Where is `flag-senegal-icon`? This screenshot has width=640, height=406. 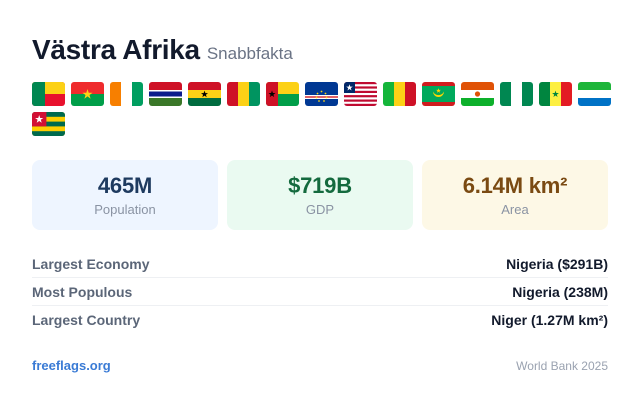 flag-senegal-icon is located at coordinates (555, 94).